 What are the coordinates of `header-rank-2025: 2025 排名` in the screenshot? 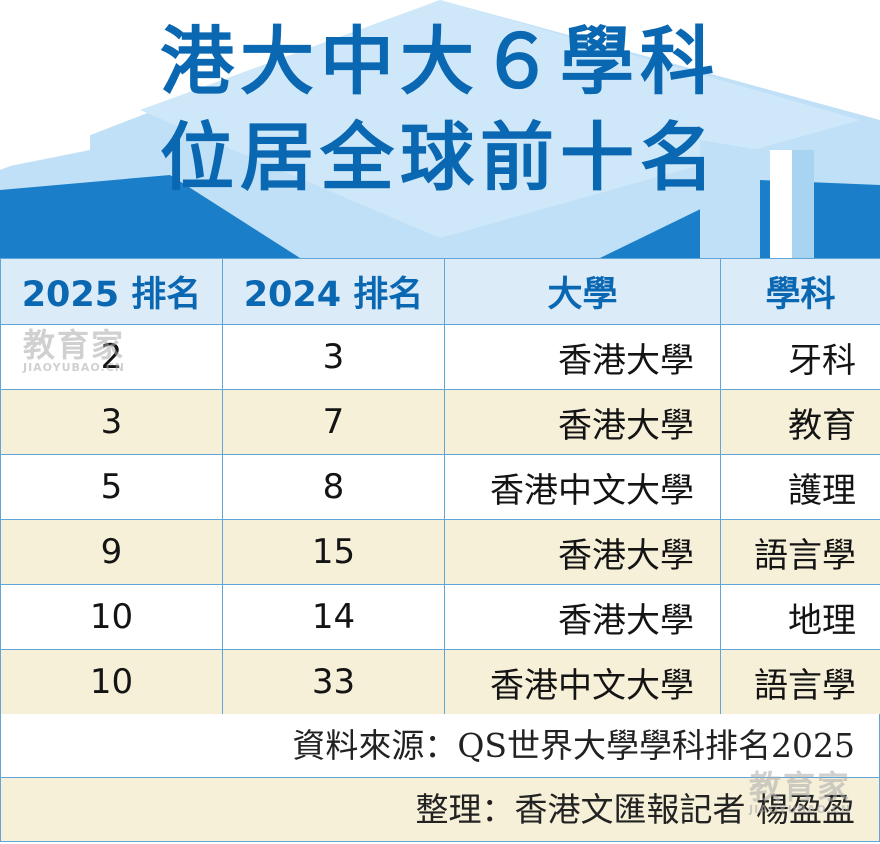 It's located at (111, 291).